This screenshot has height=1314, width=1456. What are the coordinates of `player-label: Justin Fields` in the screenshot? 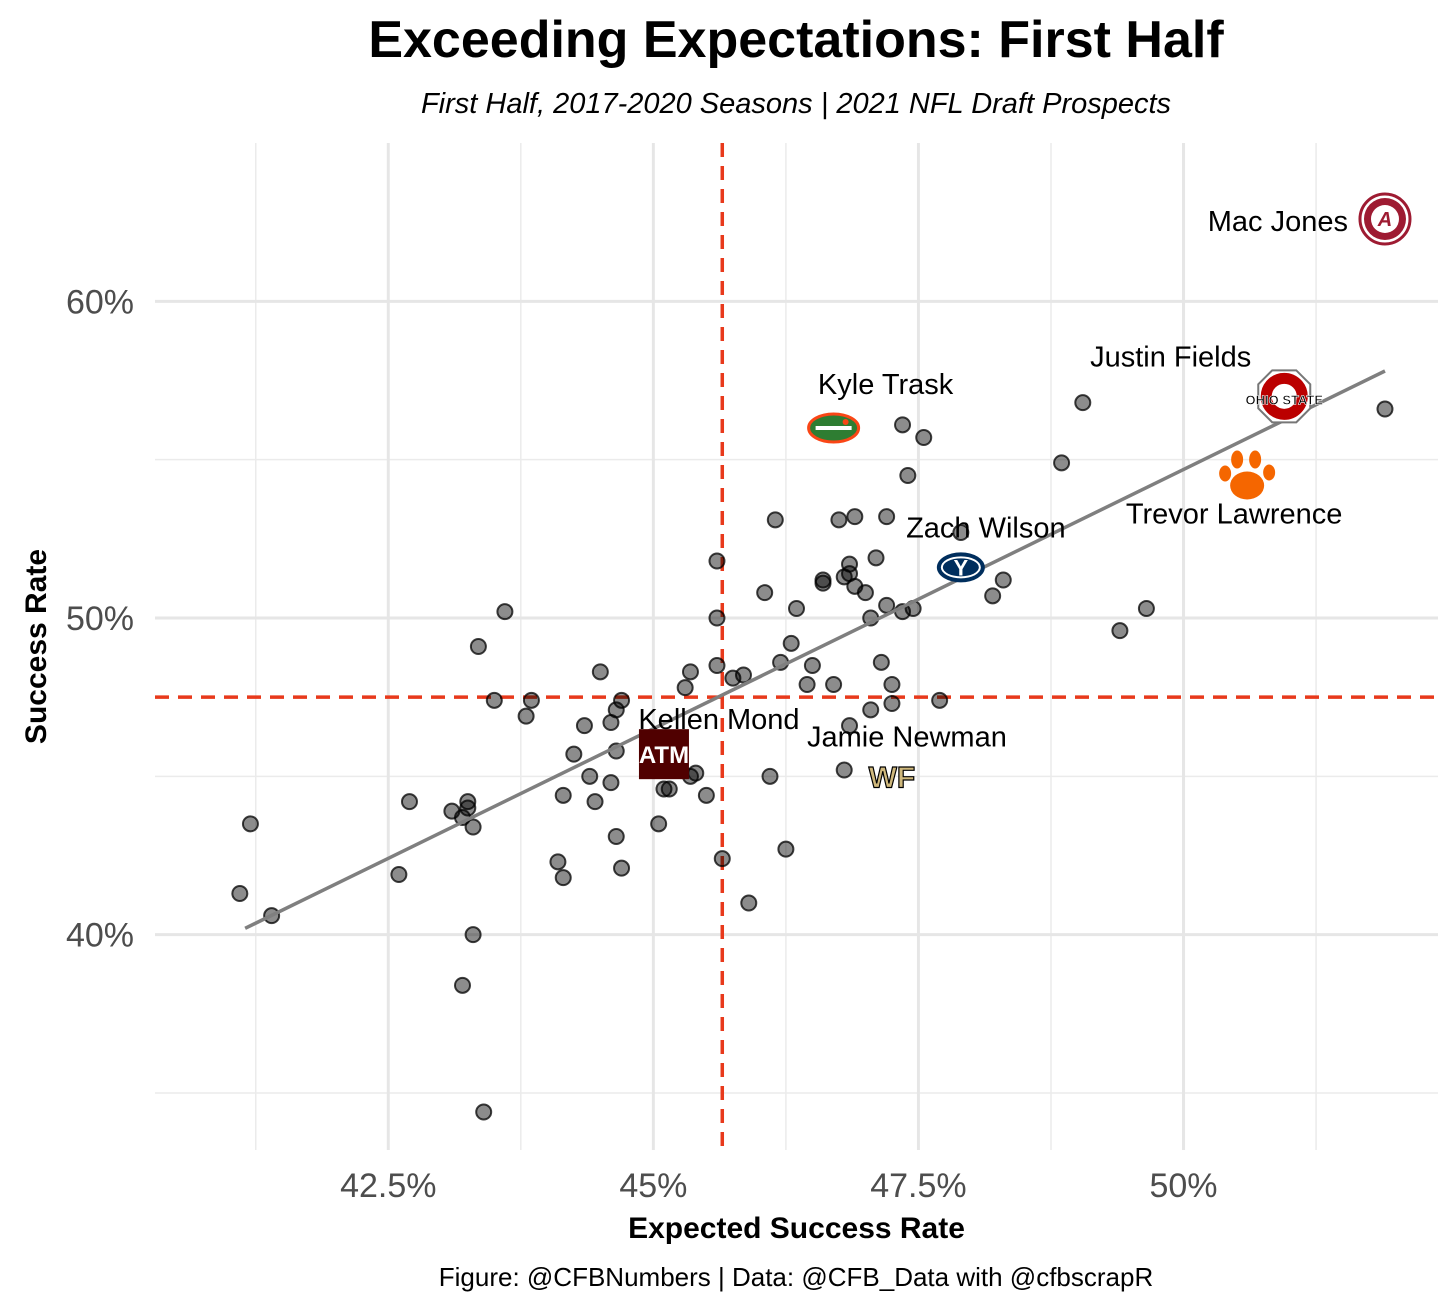 It's located at (1170, 357).